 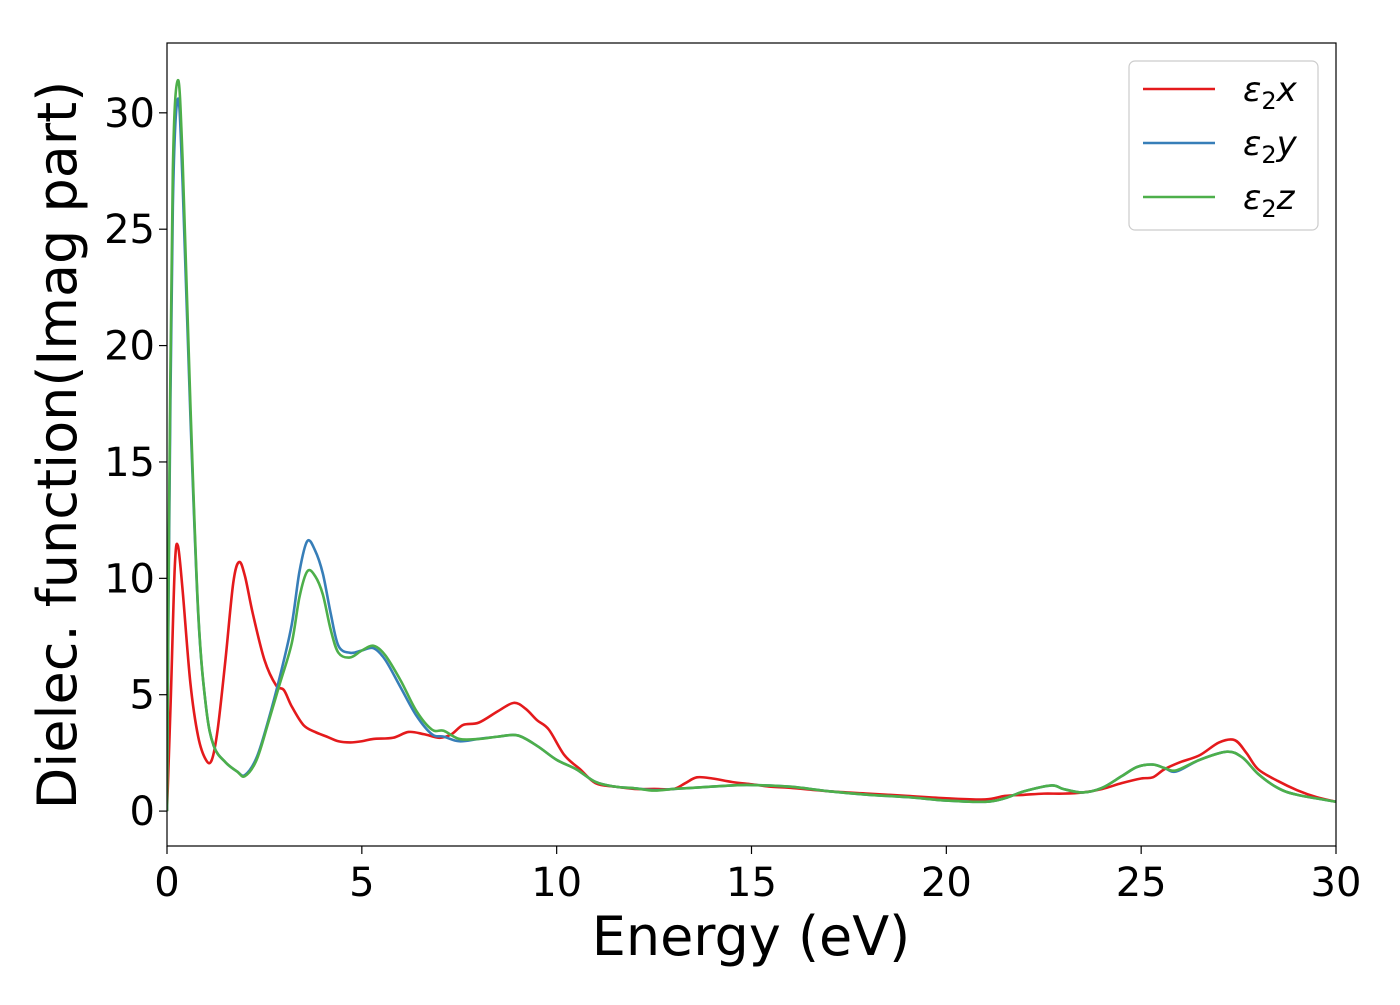 What do you see at coordinates (57, 445) in the screenshot?
I see `y-axis-label: Dielec. function(Imag part)` at bounding box center [57, 445].